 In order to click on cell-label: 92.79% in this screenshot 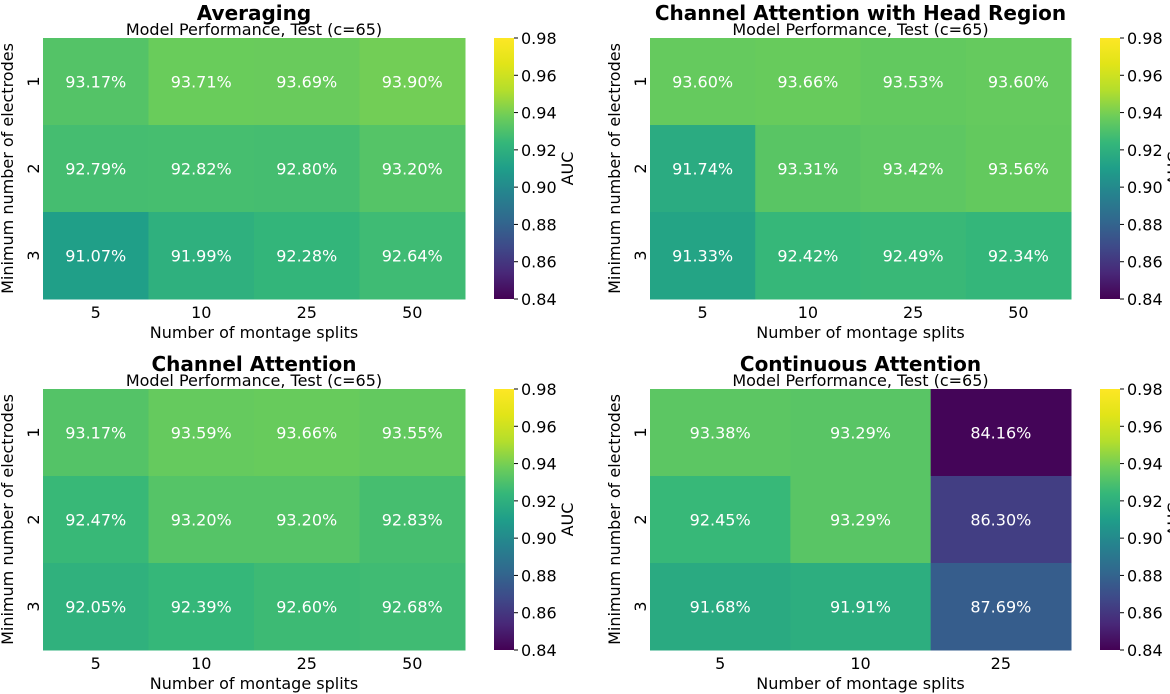, I will do `click(95, 169)`.